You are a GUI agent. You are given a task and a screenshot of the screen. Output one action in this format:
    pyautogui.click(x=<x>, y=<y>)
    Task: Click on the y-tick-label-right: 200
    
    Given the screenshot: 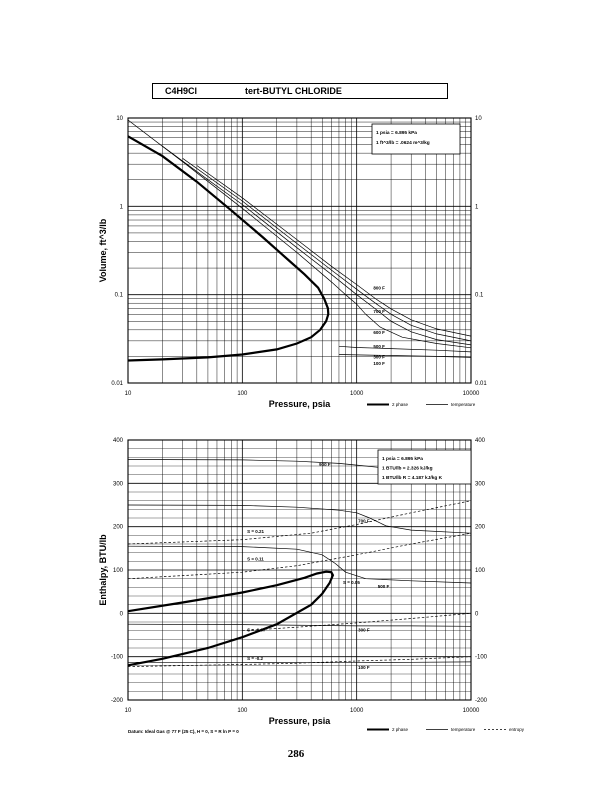 What is the action you would take?
    pyautogui.click(x=480, y=528)
    